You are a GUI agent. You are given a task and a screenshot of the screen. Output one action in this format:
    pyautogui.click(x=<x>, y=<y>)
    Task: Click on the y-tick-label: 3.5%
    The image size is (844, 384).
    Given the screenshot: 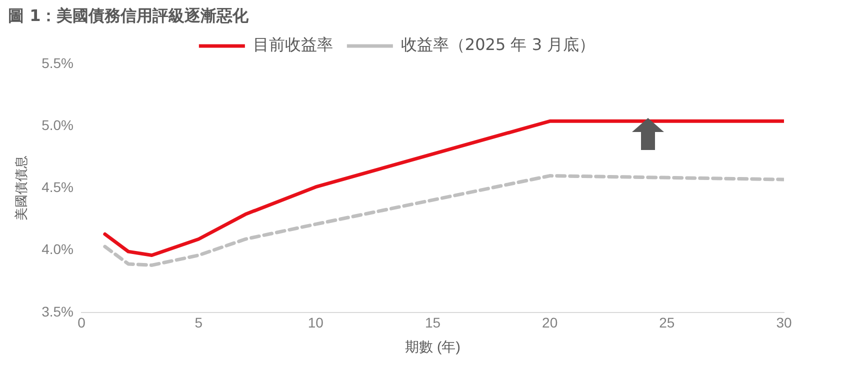 What is the action you would take?
    pyautogui.click(x=58, y=311)
    